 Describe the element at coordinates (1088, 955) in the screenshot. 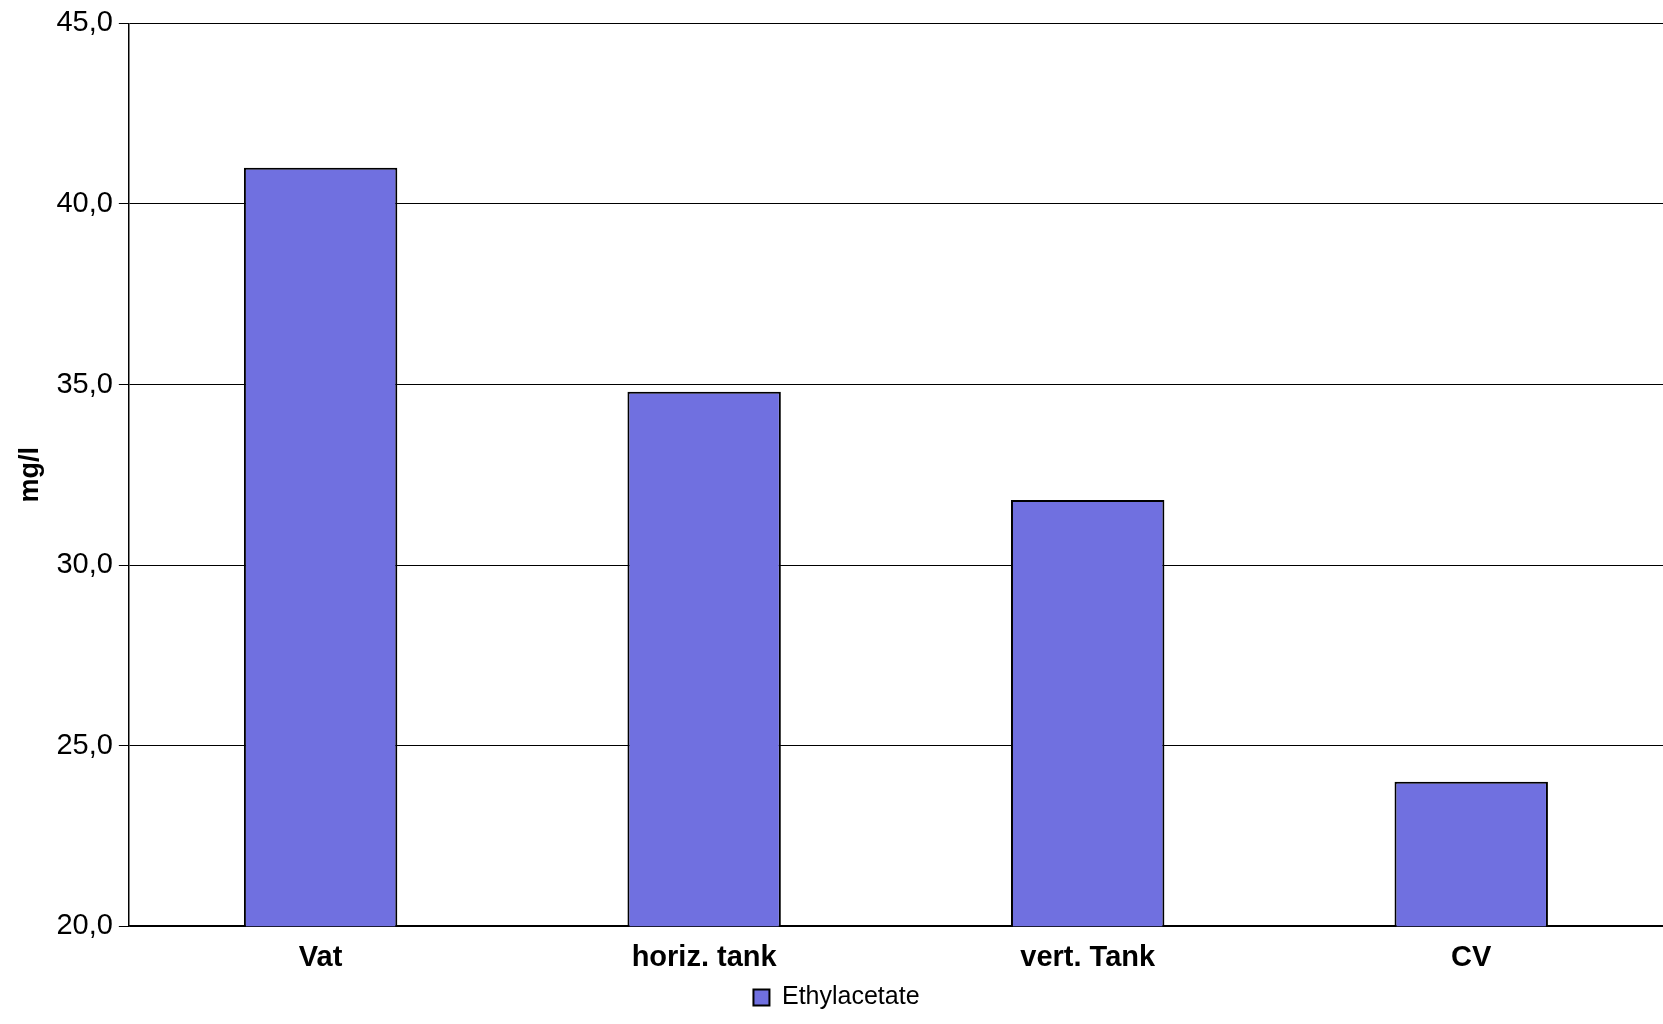

I see `x-tick-label: vert. Tank` at that location.